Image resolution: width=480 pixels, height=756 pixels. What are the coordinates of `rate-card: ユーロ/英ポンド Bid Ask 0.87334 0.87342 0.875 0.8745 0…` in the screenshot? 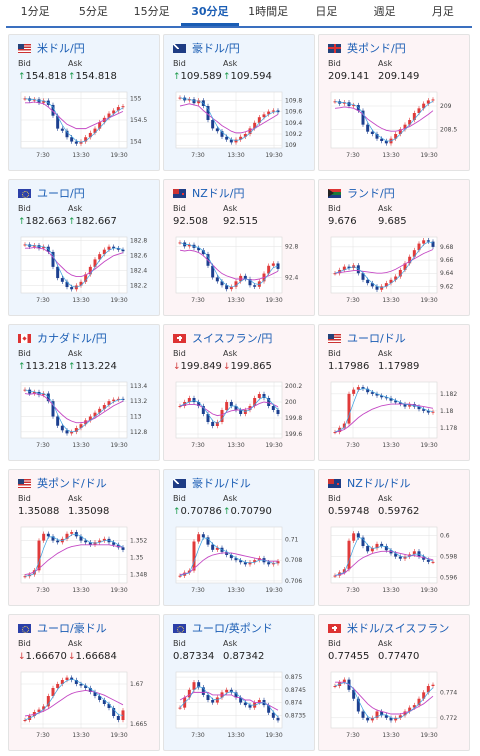 It's located at (239, 682).